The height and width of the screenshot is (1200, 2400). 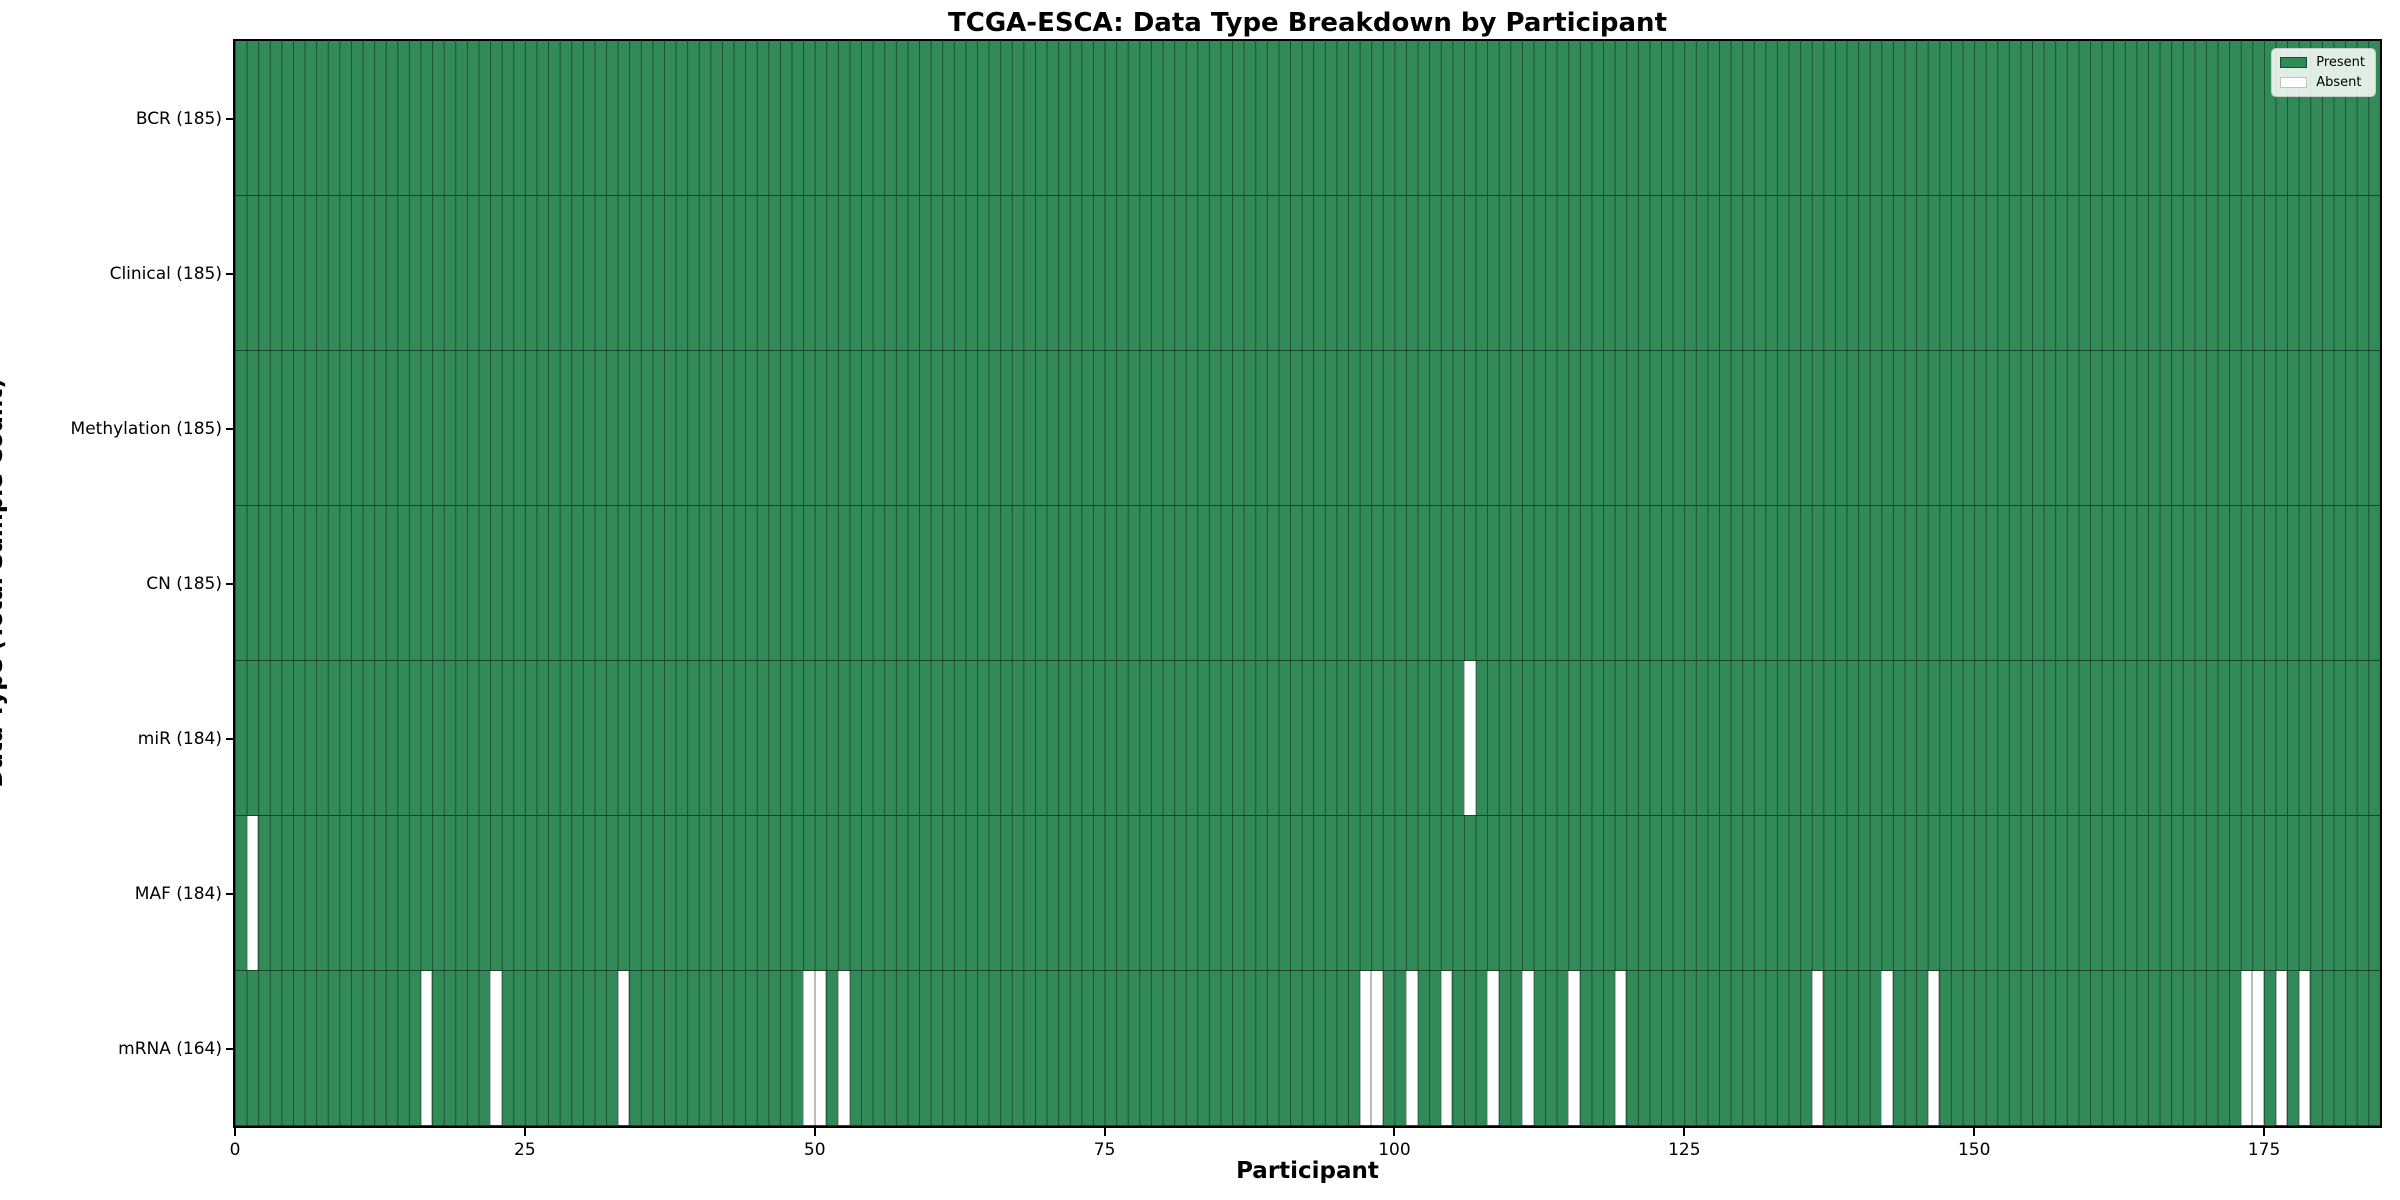 I want to click on heatmap-row-BCR, so click(x=1307, y=118).